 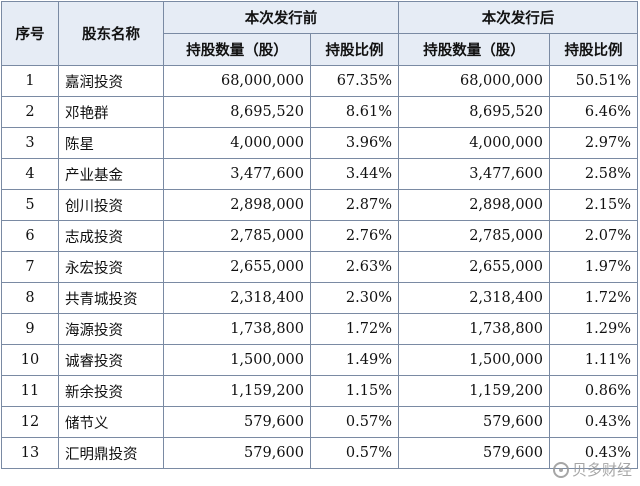 I want to click on cell-after-ratio: 0.86%, so click(x=593, y=391).